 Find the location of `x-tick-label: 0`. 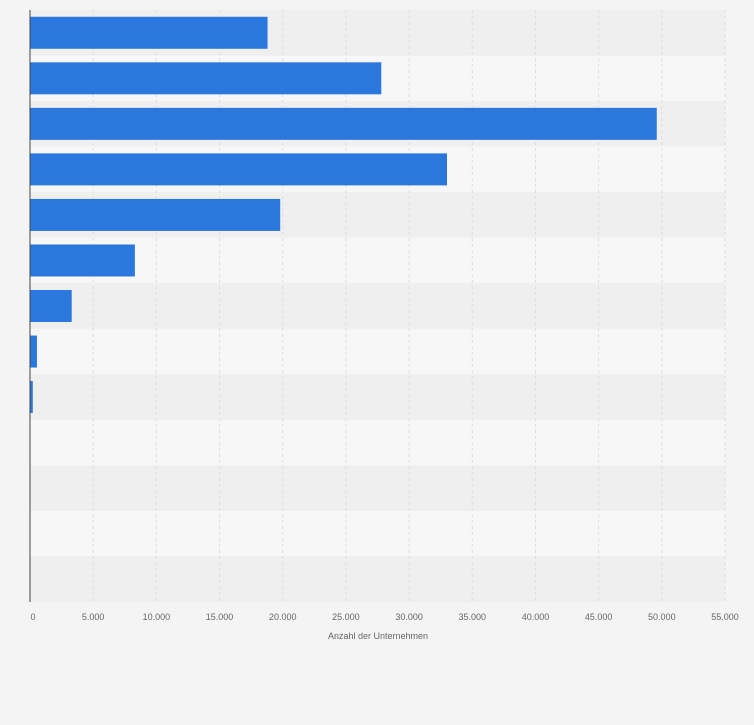

x-tick-label: 0 is located at coordinates (32, 617).